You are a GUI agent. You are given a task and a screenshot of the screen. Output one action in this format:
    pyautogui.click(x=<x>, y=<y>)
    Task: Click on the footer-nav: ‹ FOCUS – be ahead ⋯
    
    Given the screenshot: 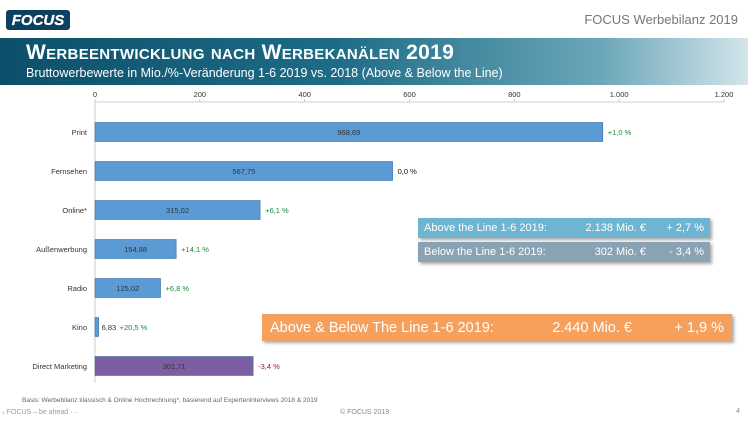 What is the action you would take?
    pyautogui.click(x=40, y=412)
    